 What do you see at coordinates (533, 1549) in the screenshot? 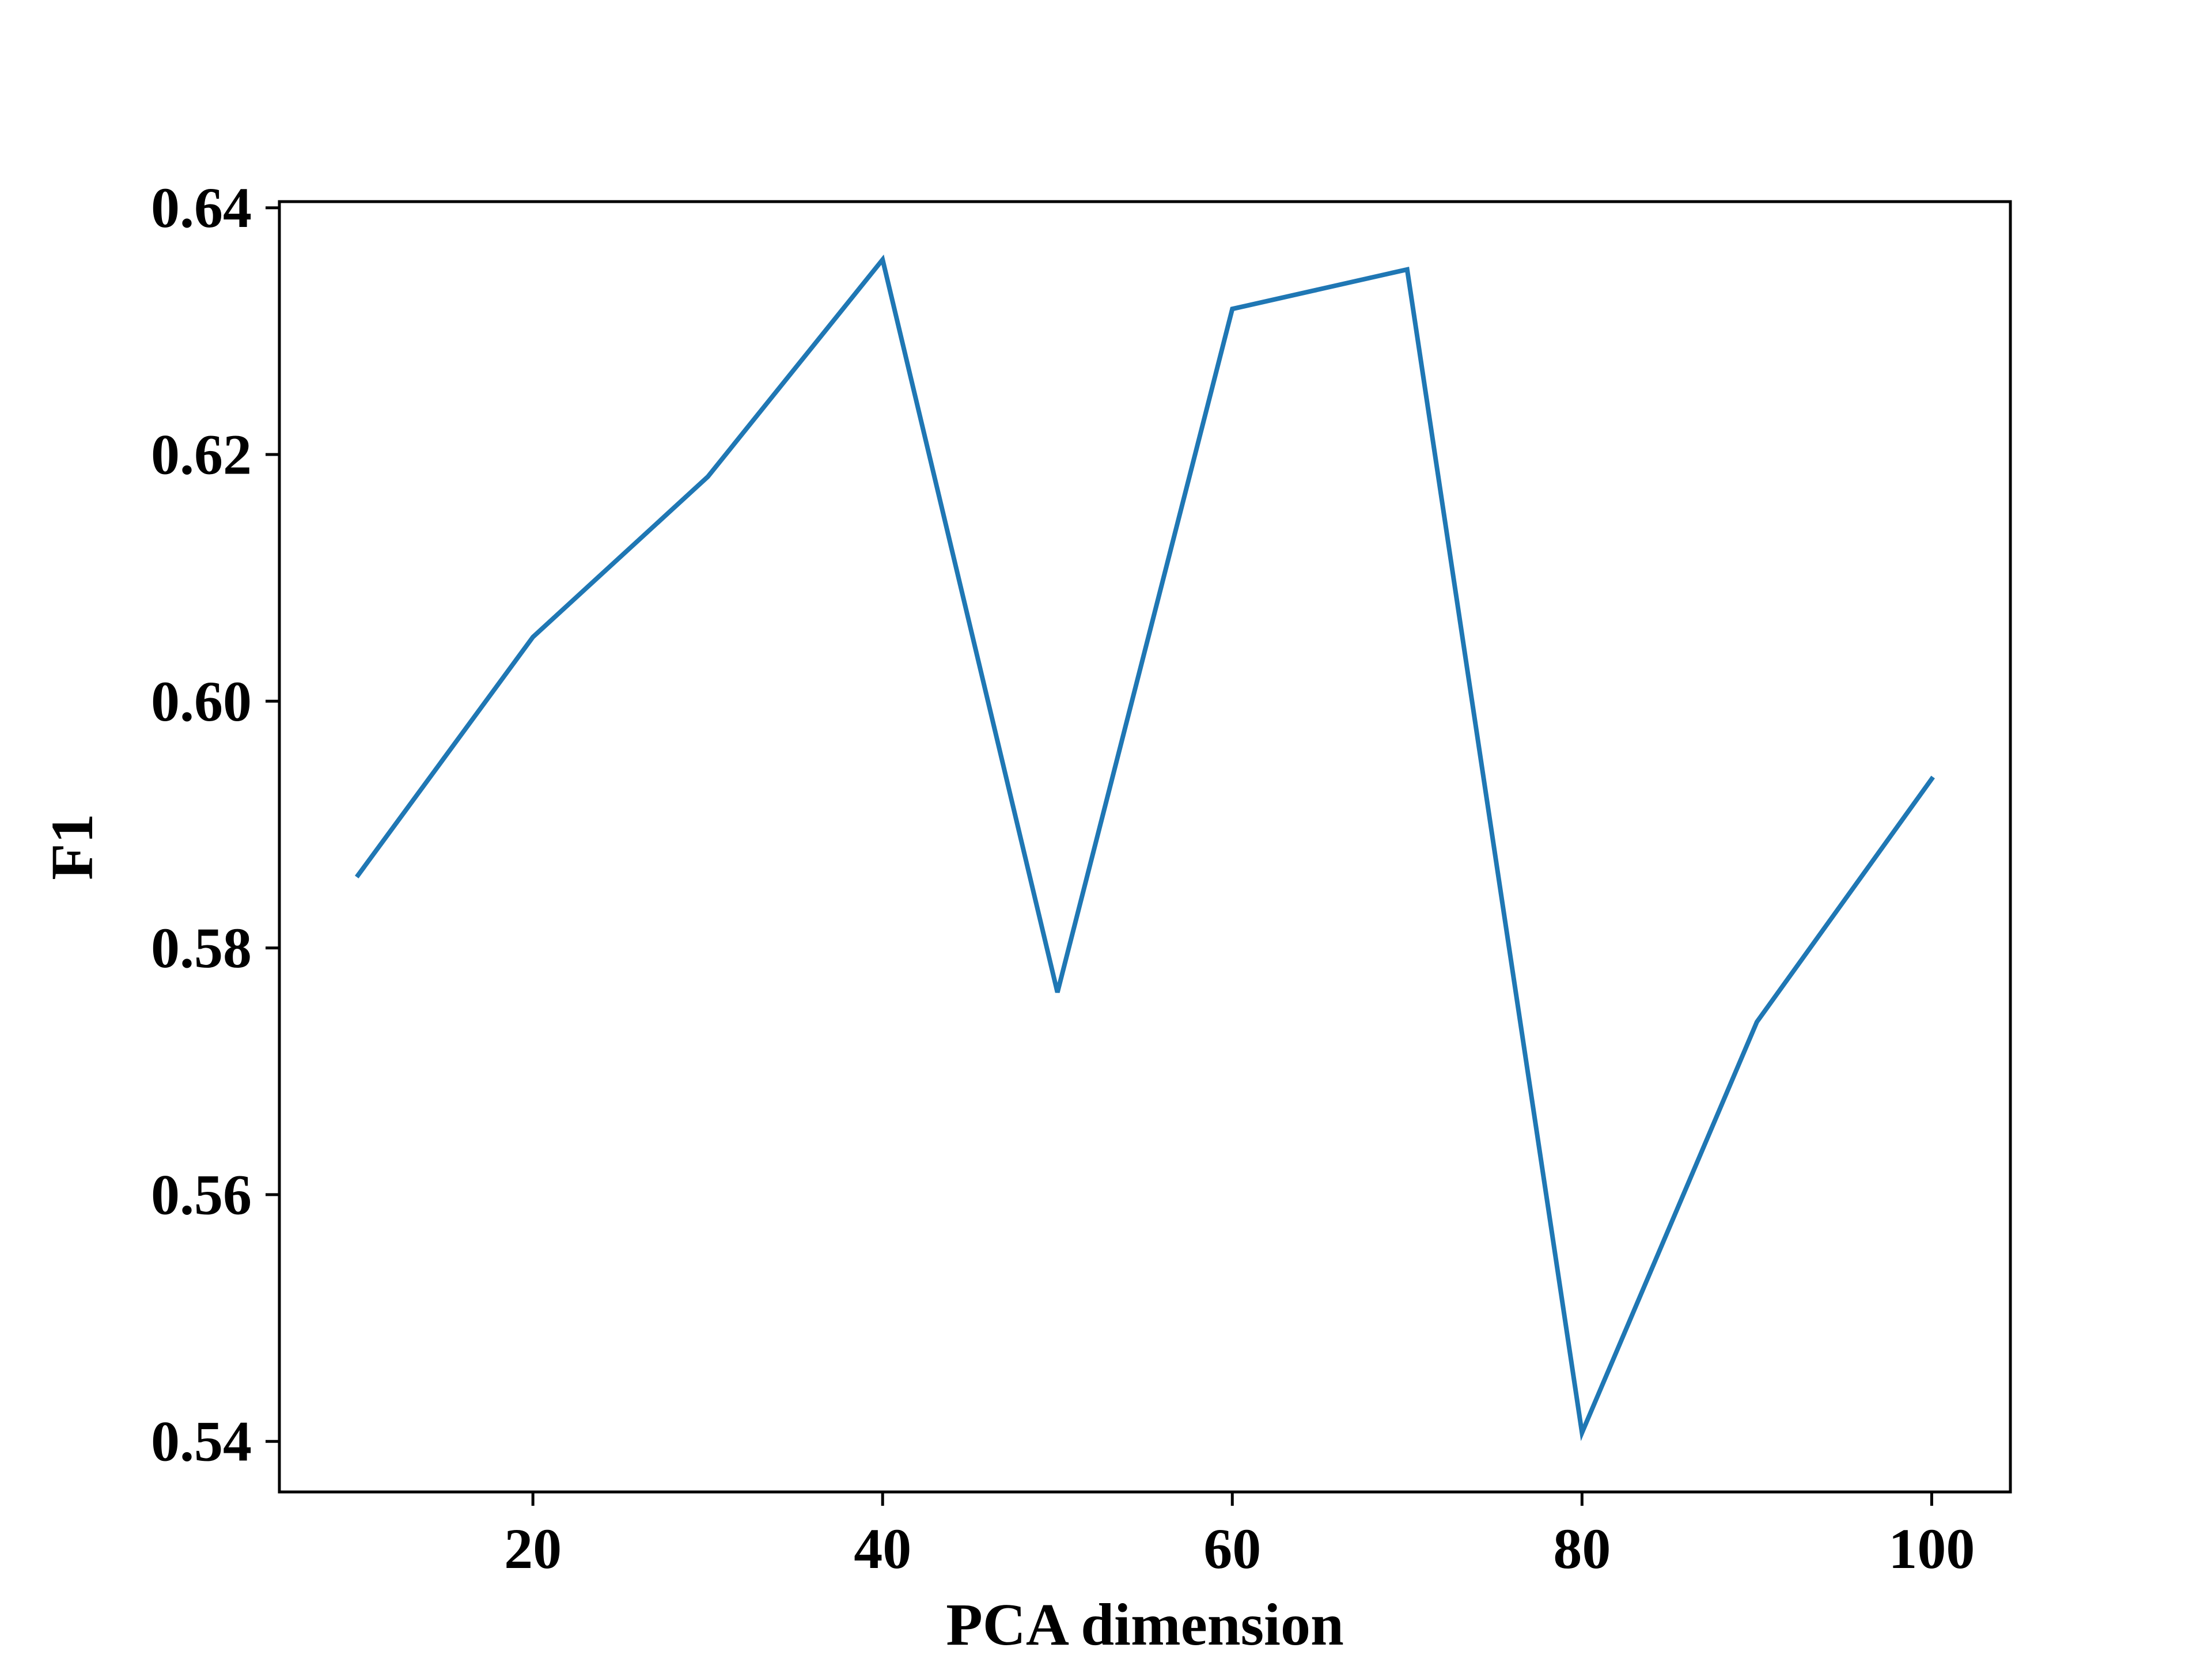
I see `x-tick-label: 20` at bounding box center [533, 1549].